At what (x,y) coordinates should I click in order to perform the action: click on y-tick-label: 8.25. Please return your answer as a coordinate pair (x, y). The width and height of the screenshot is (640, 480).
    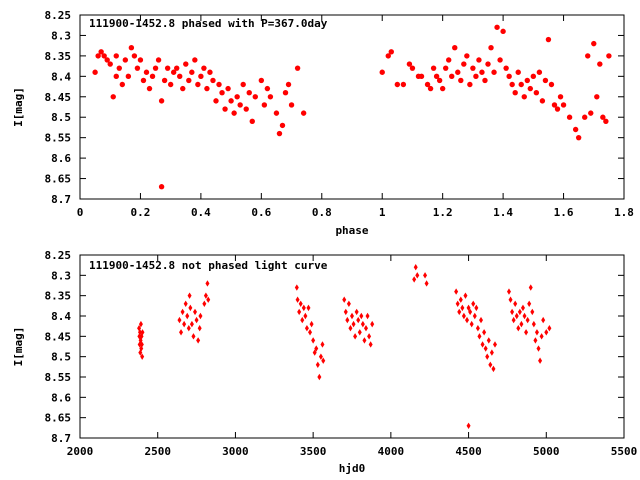
    Looking at the image, I should click on (58, 15).